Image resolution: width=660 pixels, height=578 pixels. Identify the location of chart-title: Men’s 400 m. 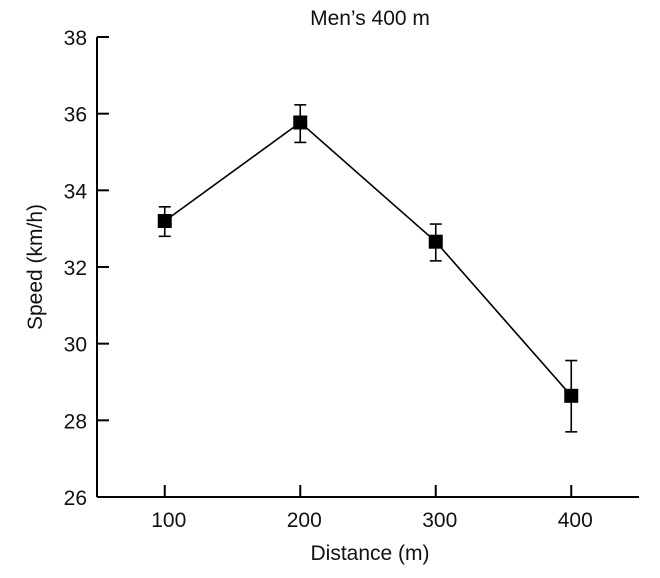
(370, 18).